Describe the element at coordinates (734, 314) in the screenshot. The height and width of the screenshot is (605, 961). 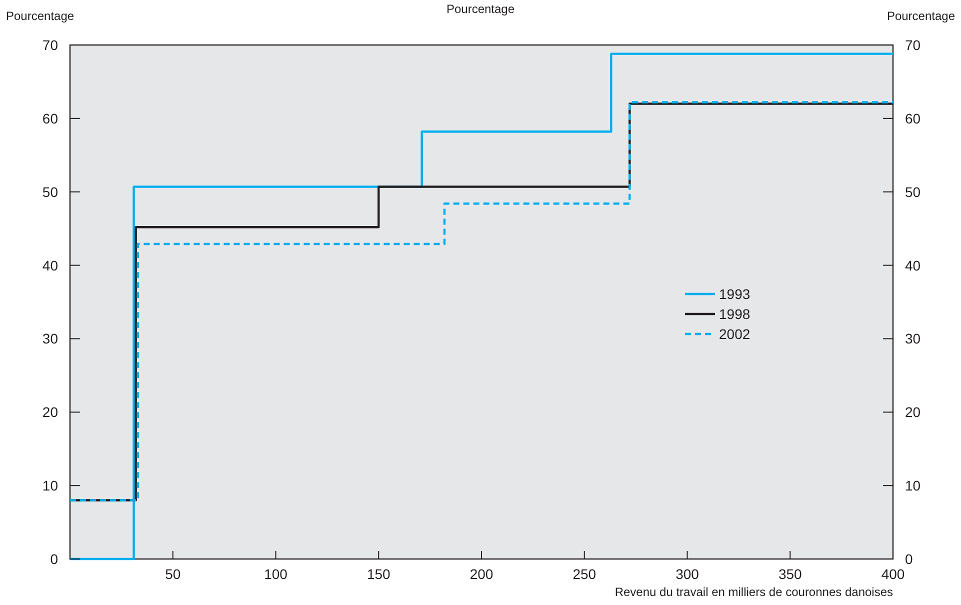
I see `legend-label: 1998` at that location.